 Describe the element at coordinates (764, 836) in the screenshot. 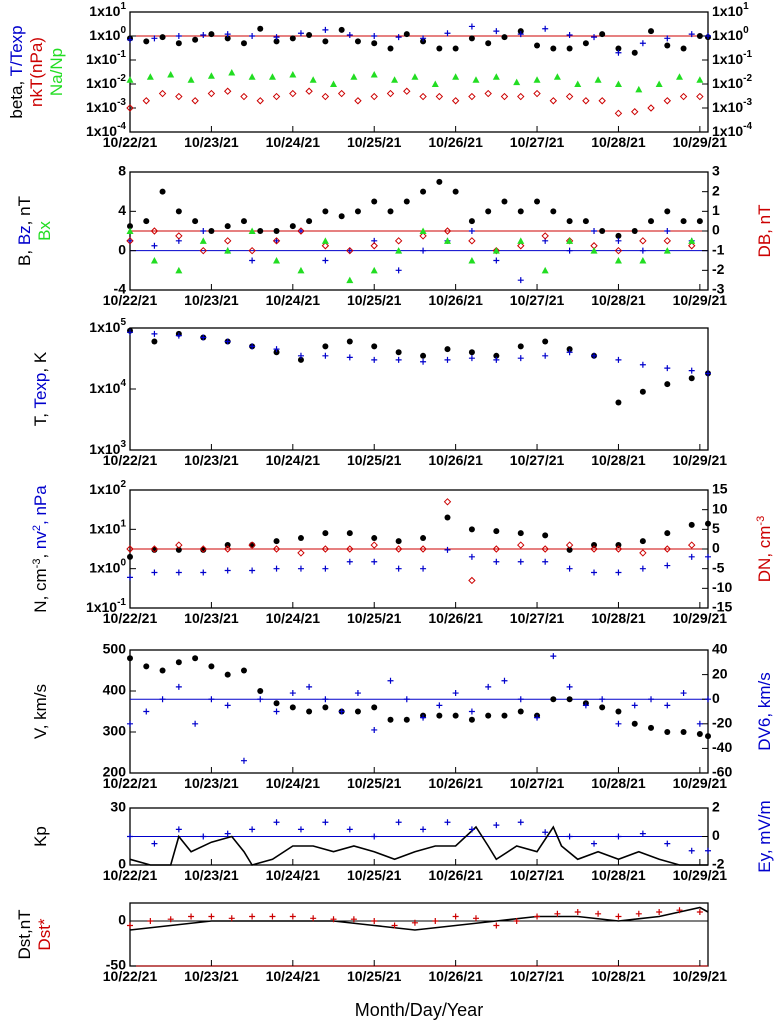

I see `panel-kp-ylabel-right: Ey, mV/m` at that location.